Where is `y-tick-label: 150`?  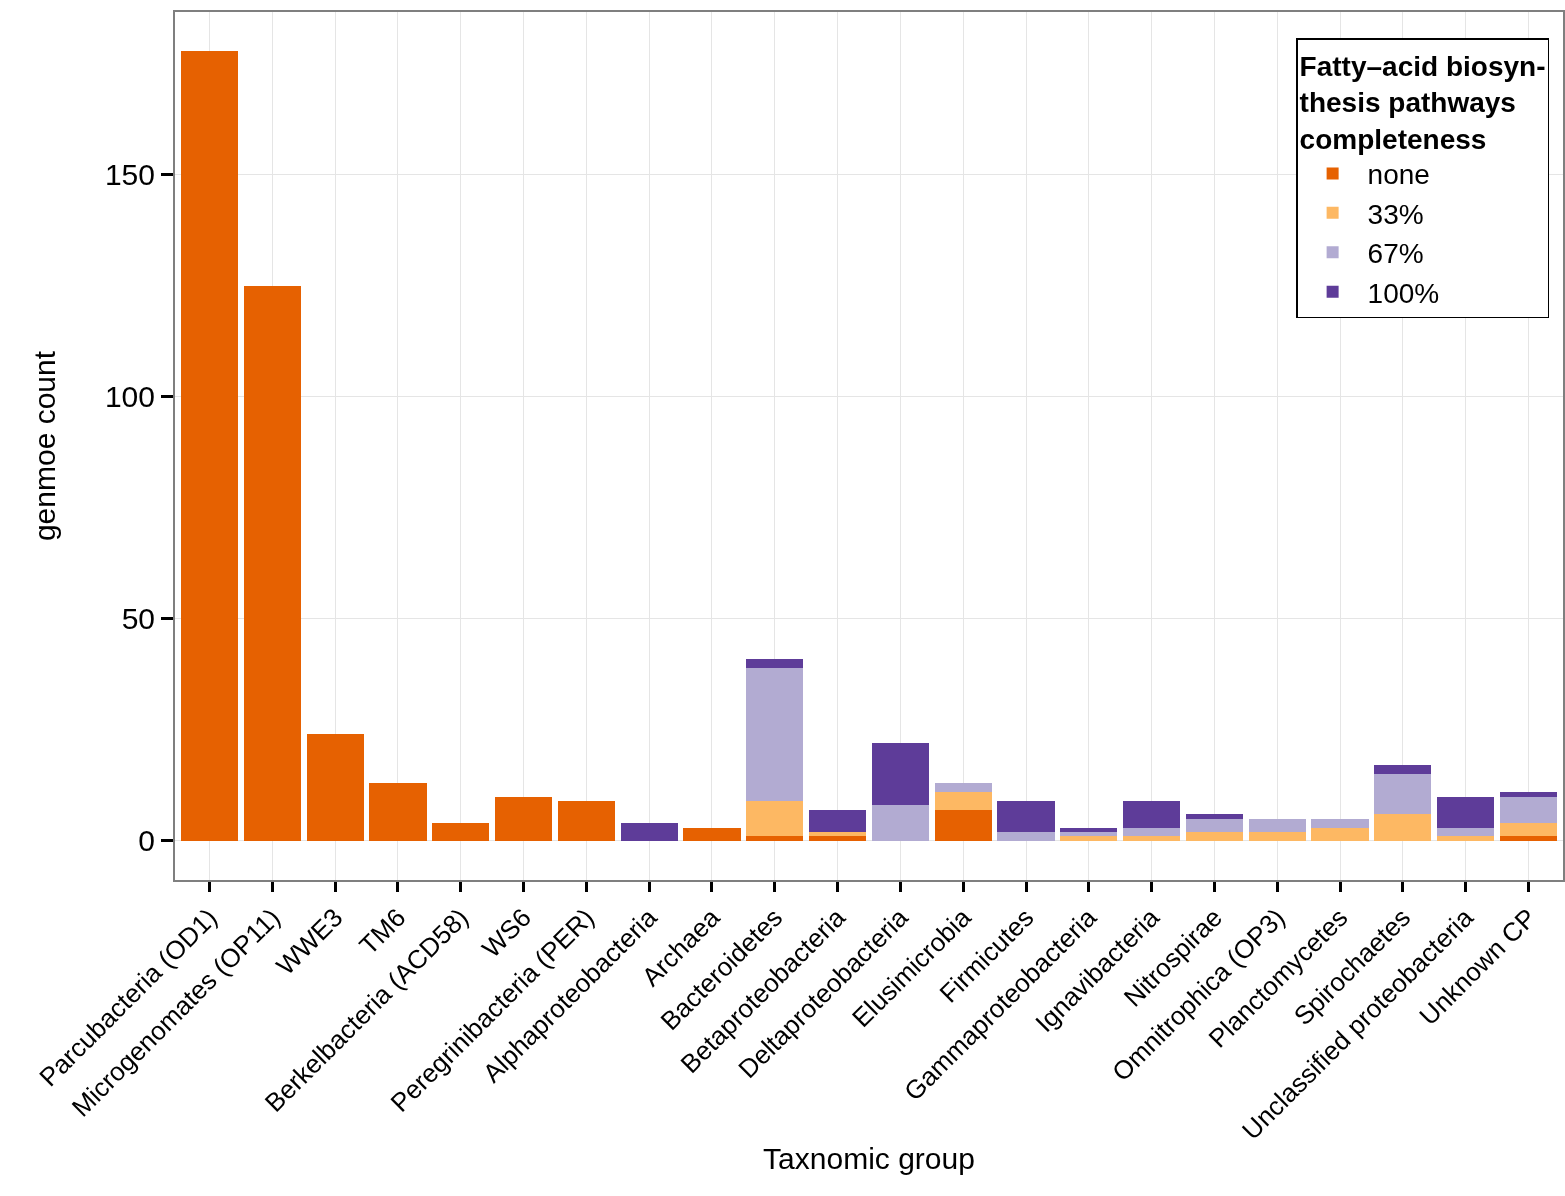 y-tick-label: 150 is located at coordinates (129, 175).